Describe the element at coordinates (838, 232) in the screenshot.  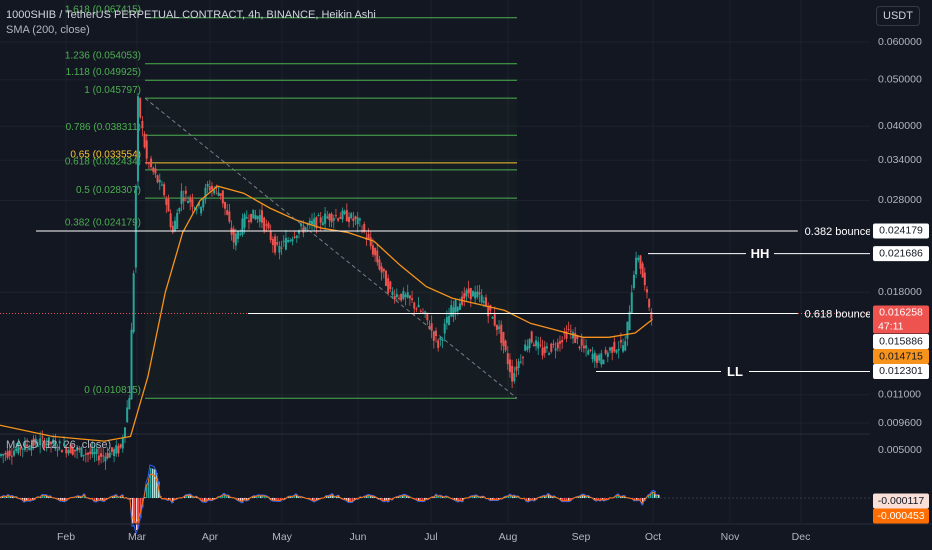
I see `annotation-label: 0.382 bounce` at that location.